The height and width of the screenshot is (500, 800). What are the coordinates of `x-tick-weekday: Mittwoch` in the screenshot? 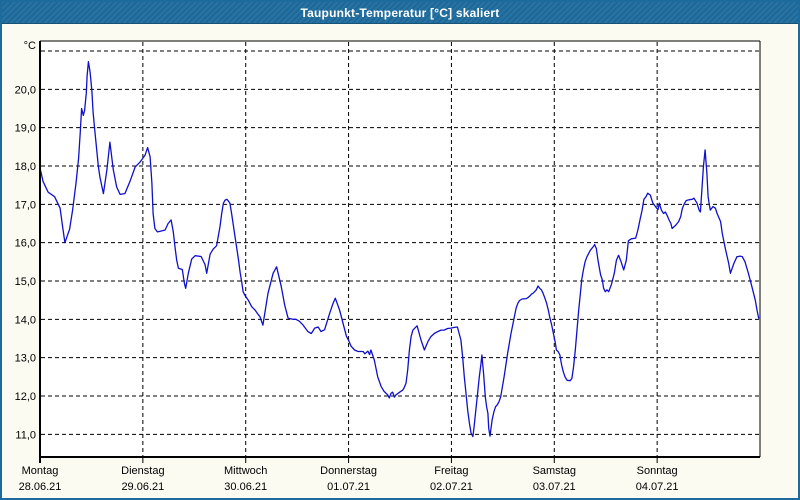 It's located at (245, 471).